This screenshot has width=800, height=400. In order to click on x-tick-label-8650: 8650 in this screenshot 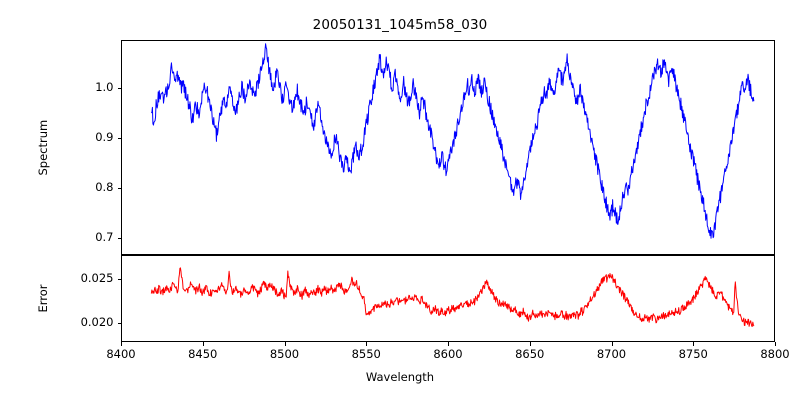, I will do `click(530, 354)`.